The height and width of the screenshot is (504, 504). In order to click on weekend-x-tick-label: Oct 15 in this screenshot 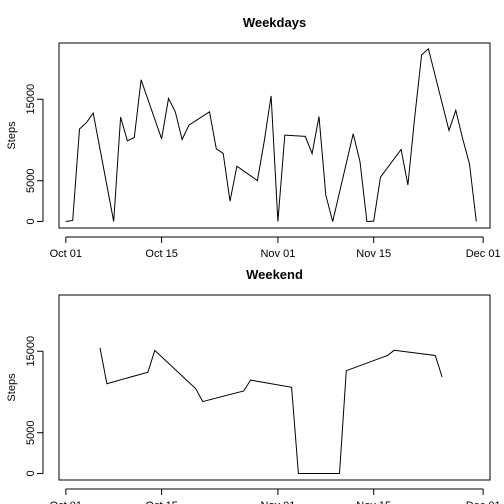, I will do `click(161, 502)`.